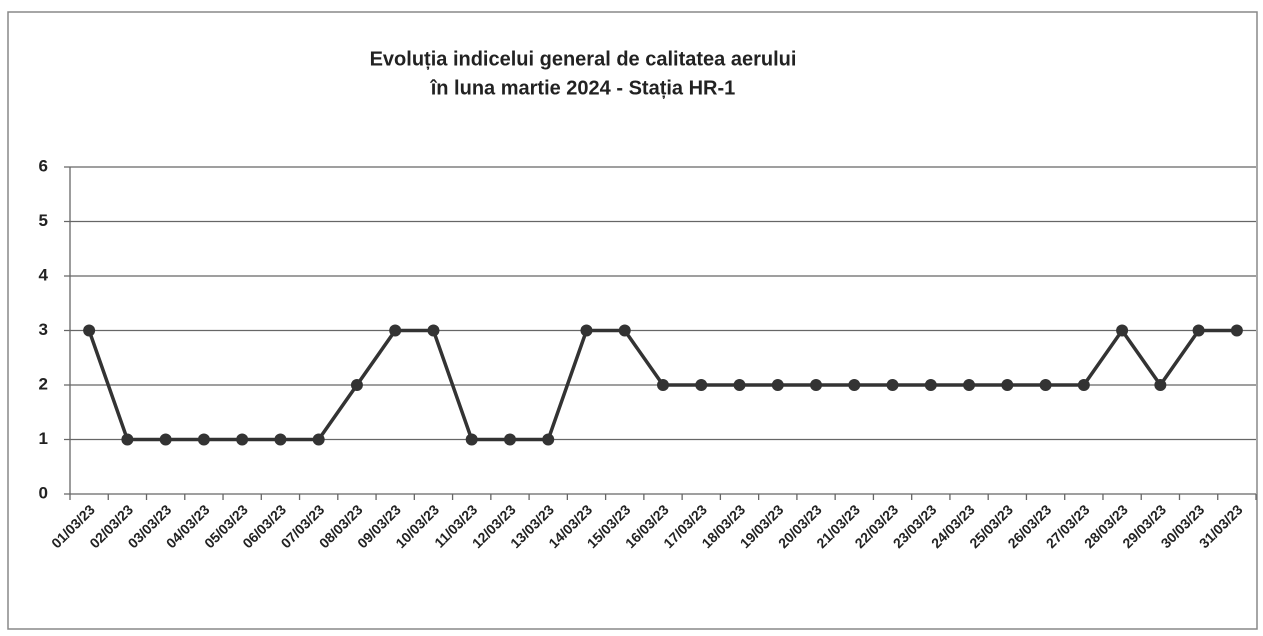  Describe the element at coordinates (43, 492) in the screenshot. I see `y-tick-label: 0` at that location.